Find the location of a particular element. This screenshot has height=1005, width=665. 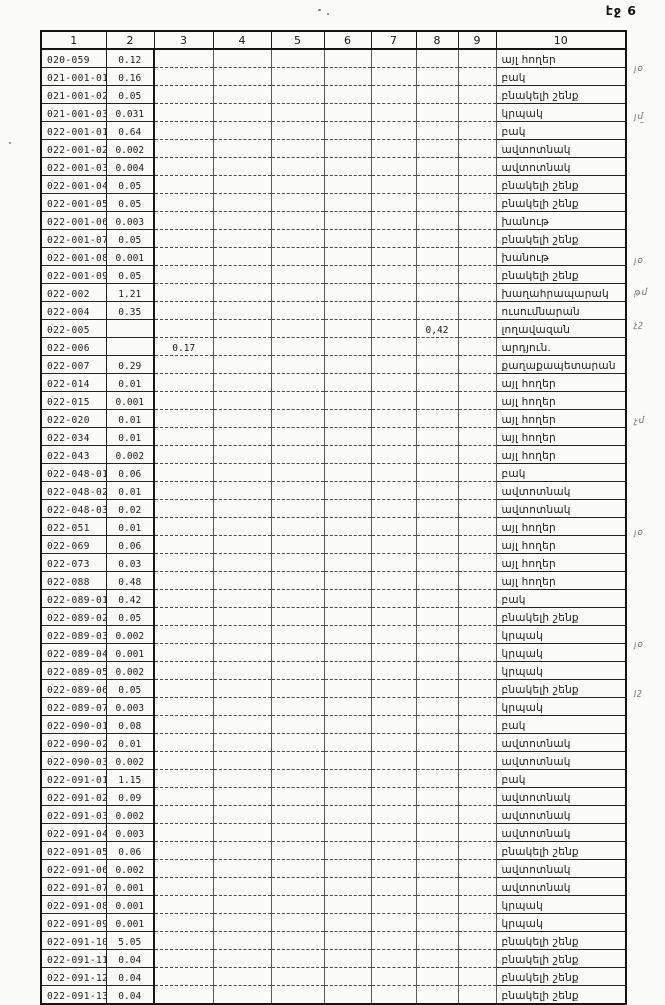

value-cell: 0.35 is located at coordinates (130, 310).